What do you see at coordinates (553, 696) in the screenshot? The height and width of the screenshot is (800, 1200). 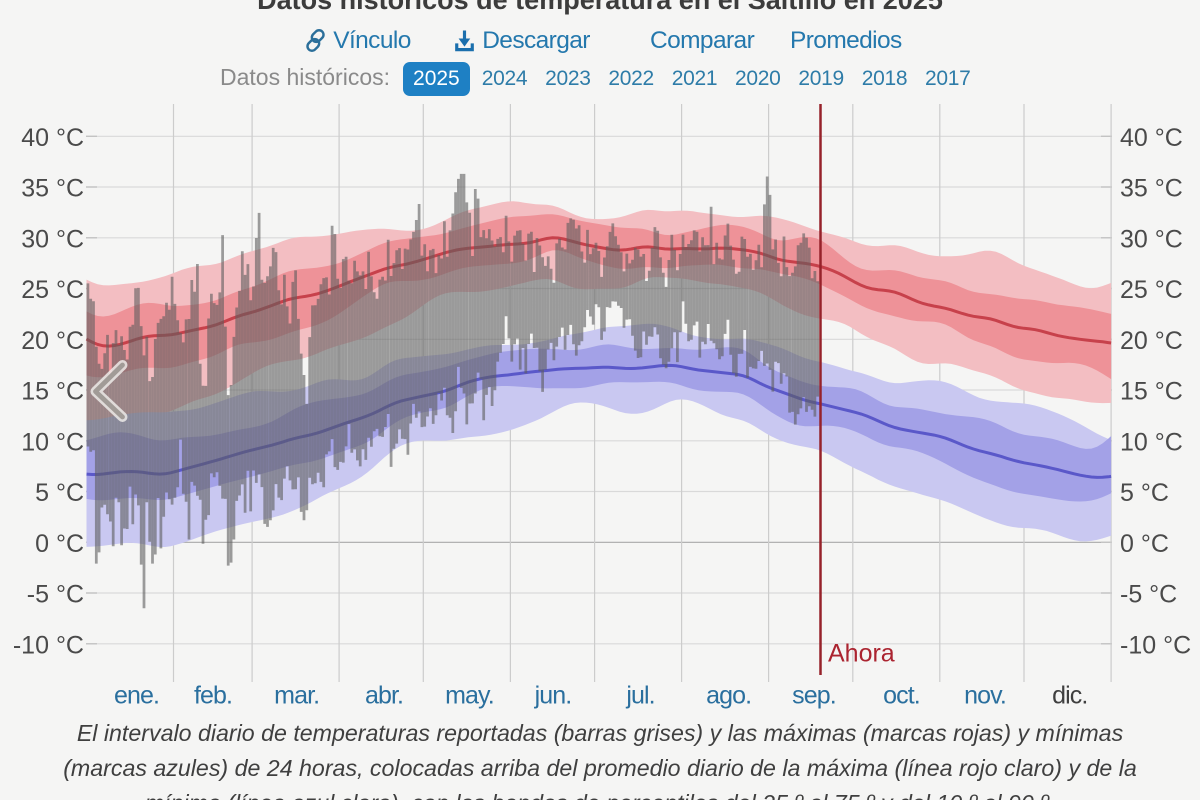 I see `svg-text: jun.` at bounding box center [553, 696].